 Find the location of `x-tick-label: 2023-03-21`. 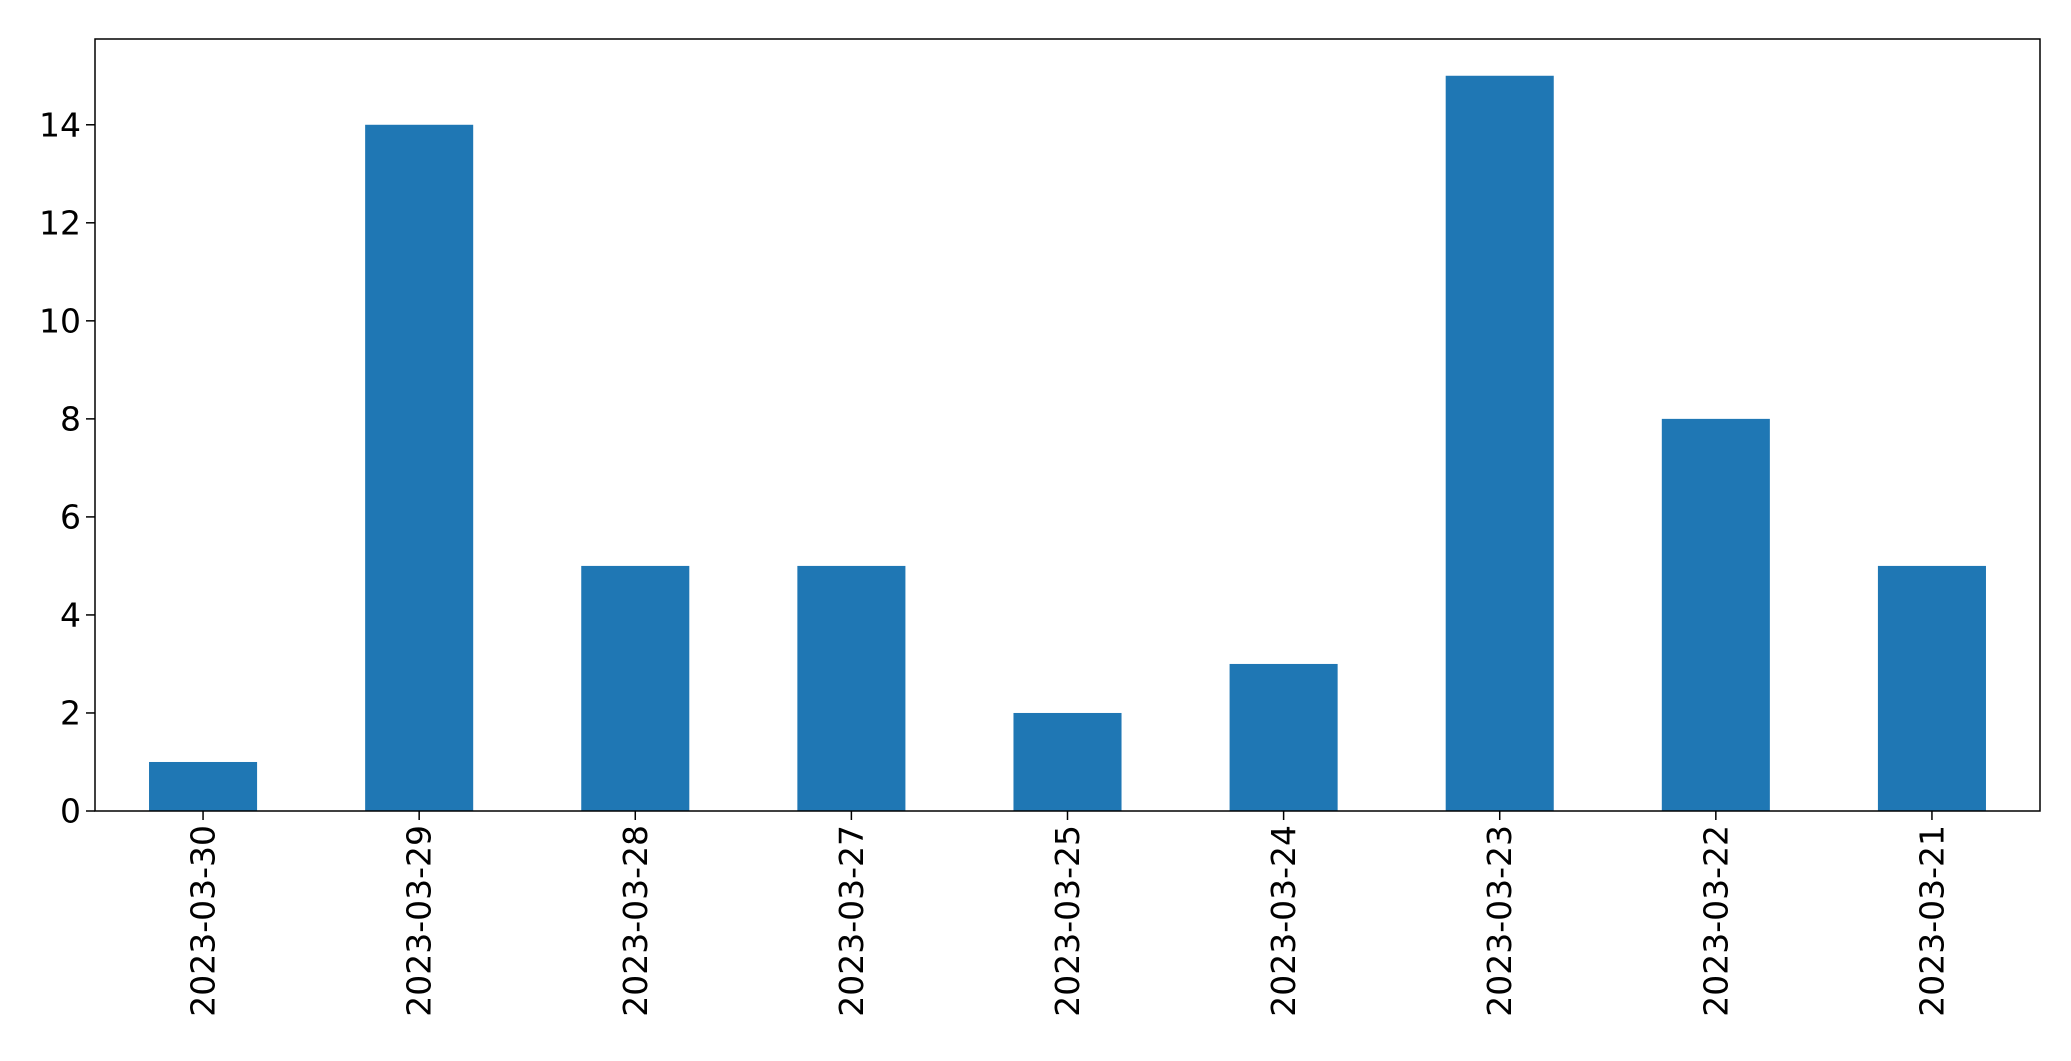

x-tick-label: 2023-03-21 is located at coordinates (1931, 921).